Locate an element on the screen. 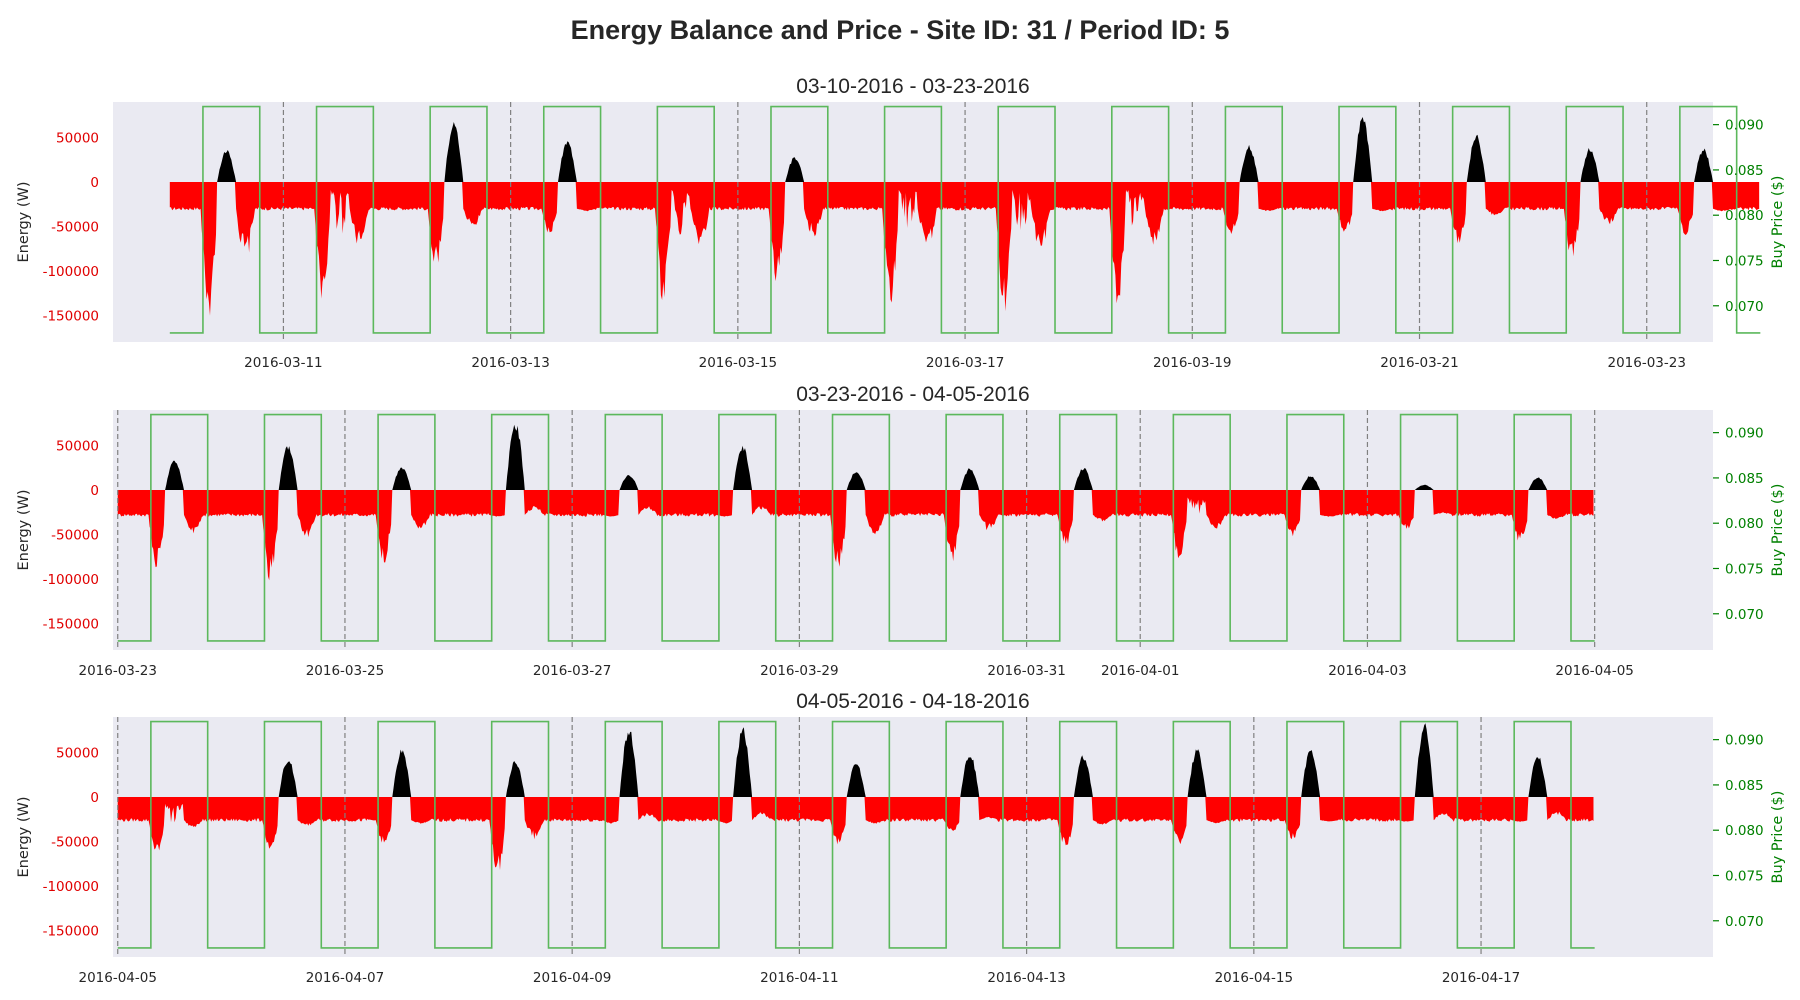  chart1-y2-tick-label: 0.070 is located at coordinates (1744, 307).